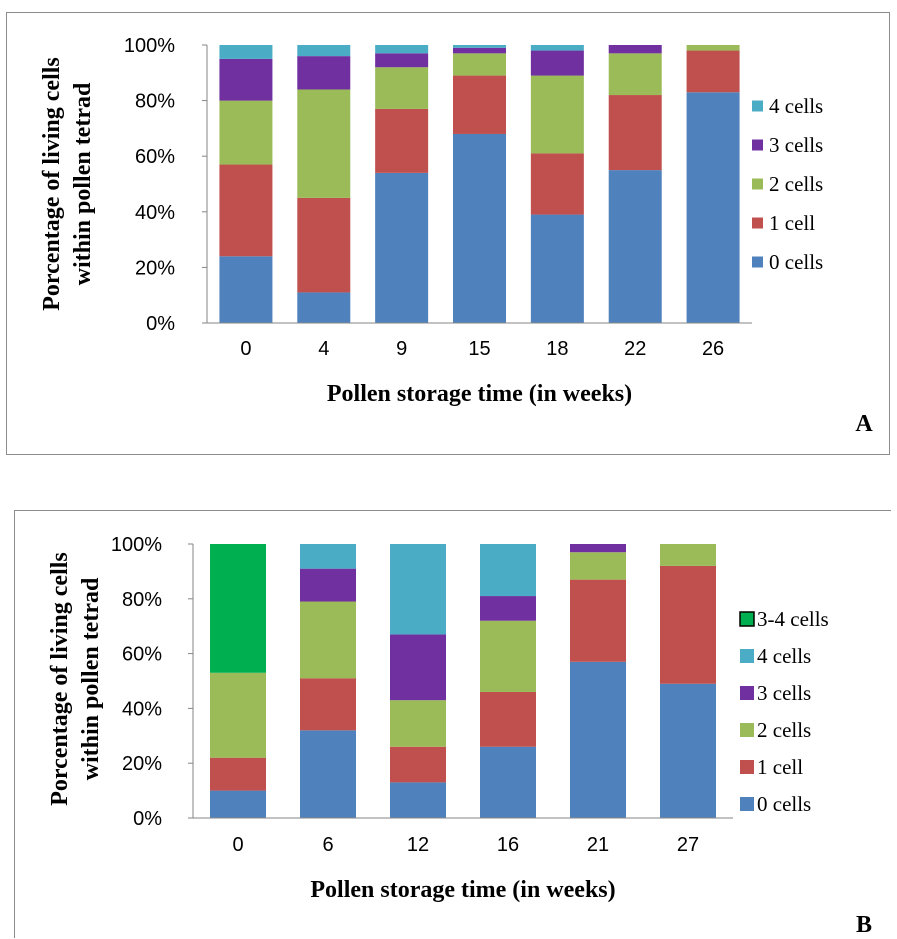 This screenshot has height=939, width=897. What do you see at coordinates (155, 102) in the screenshot?
I see `y-tick-label: 80%` at bounding box center [155, 102].